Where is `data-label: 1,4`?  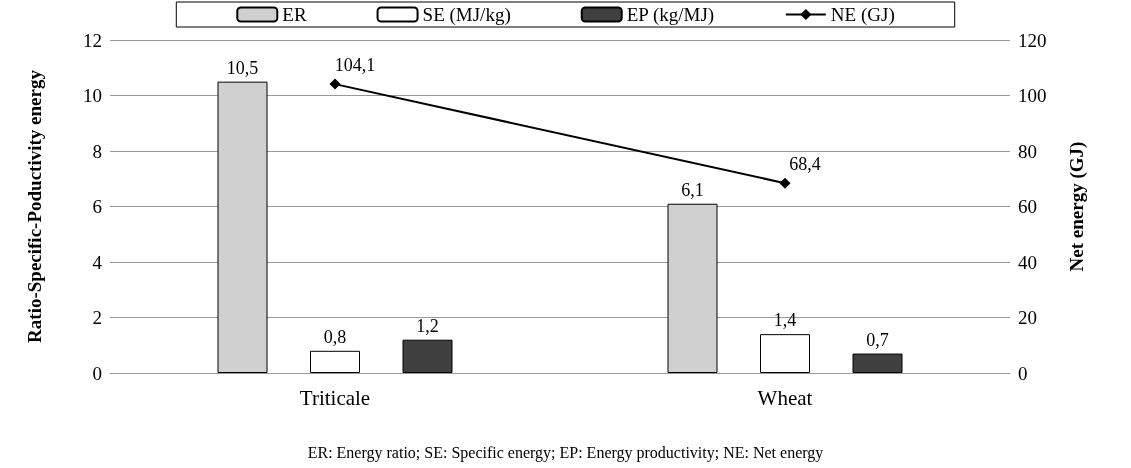
data-label: 1,4 is located at coordinates (785, 320).